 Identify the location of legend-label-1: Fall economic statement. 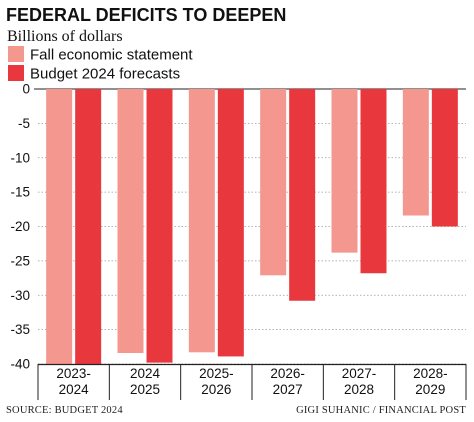
(111, 55).